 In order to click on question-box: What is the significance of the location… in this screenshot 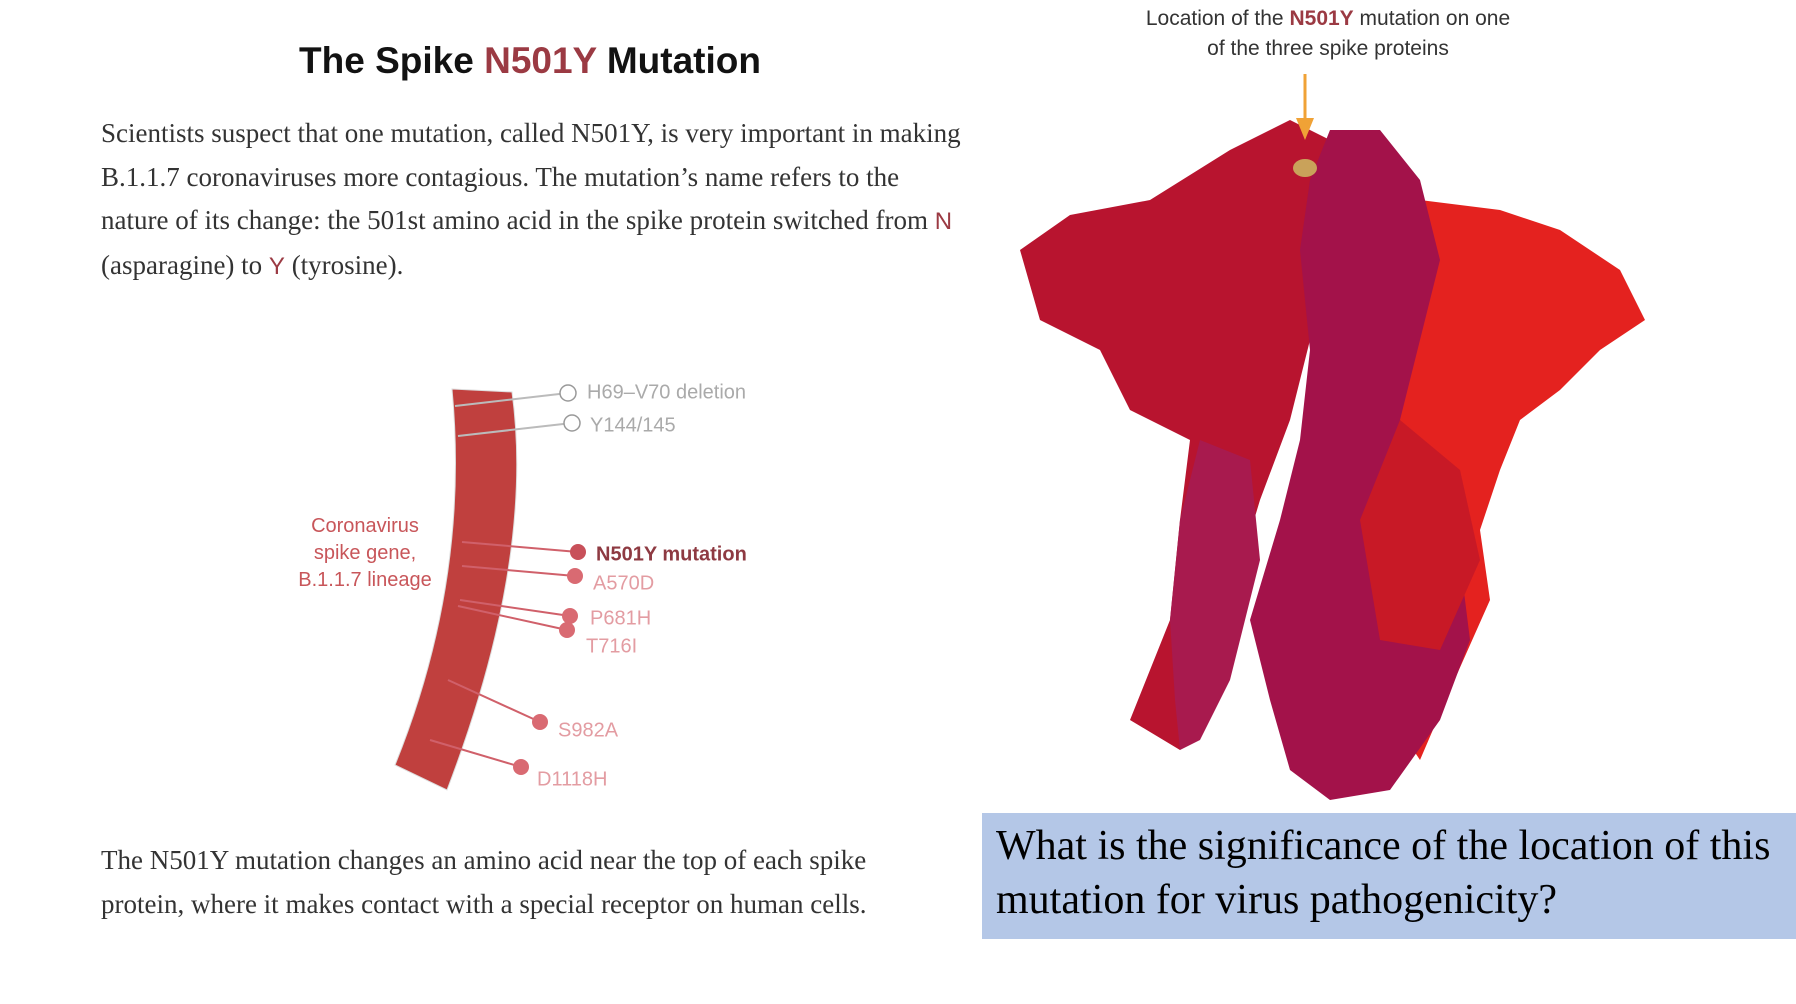, I will do `click(1389, 876)`.